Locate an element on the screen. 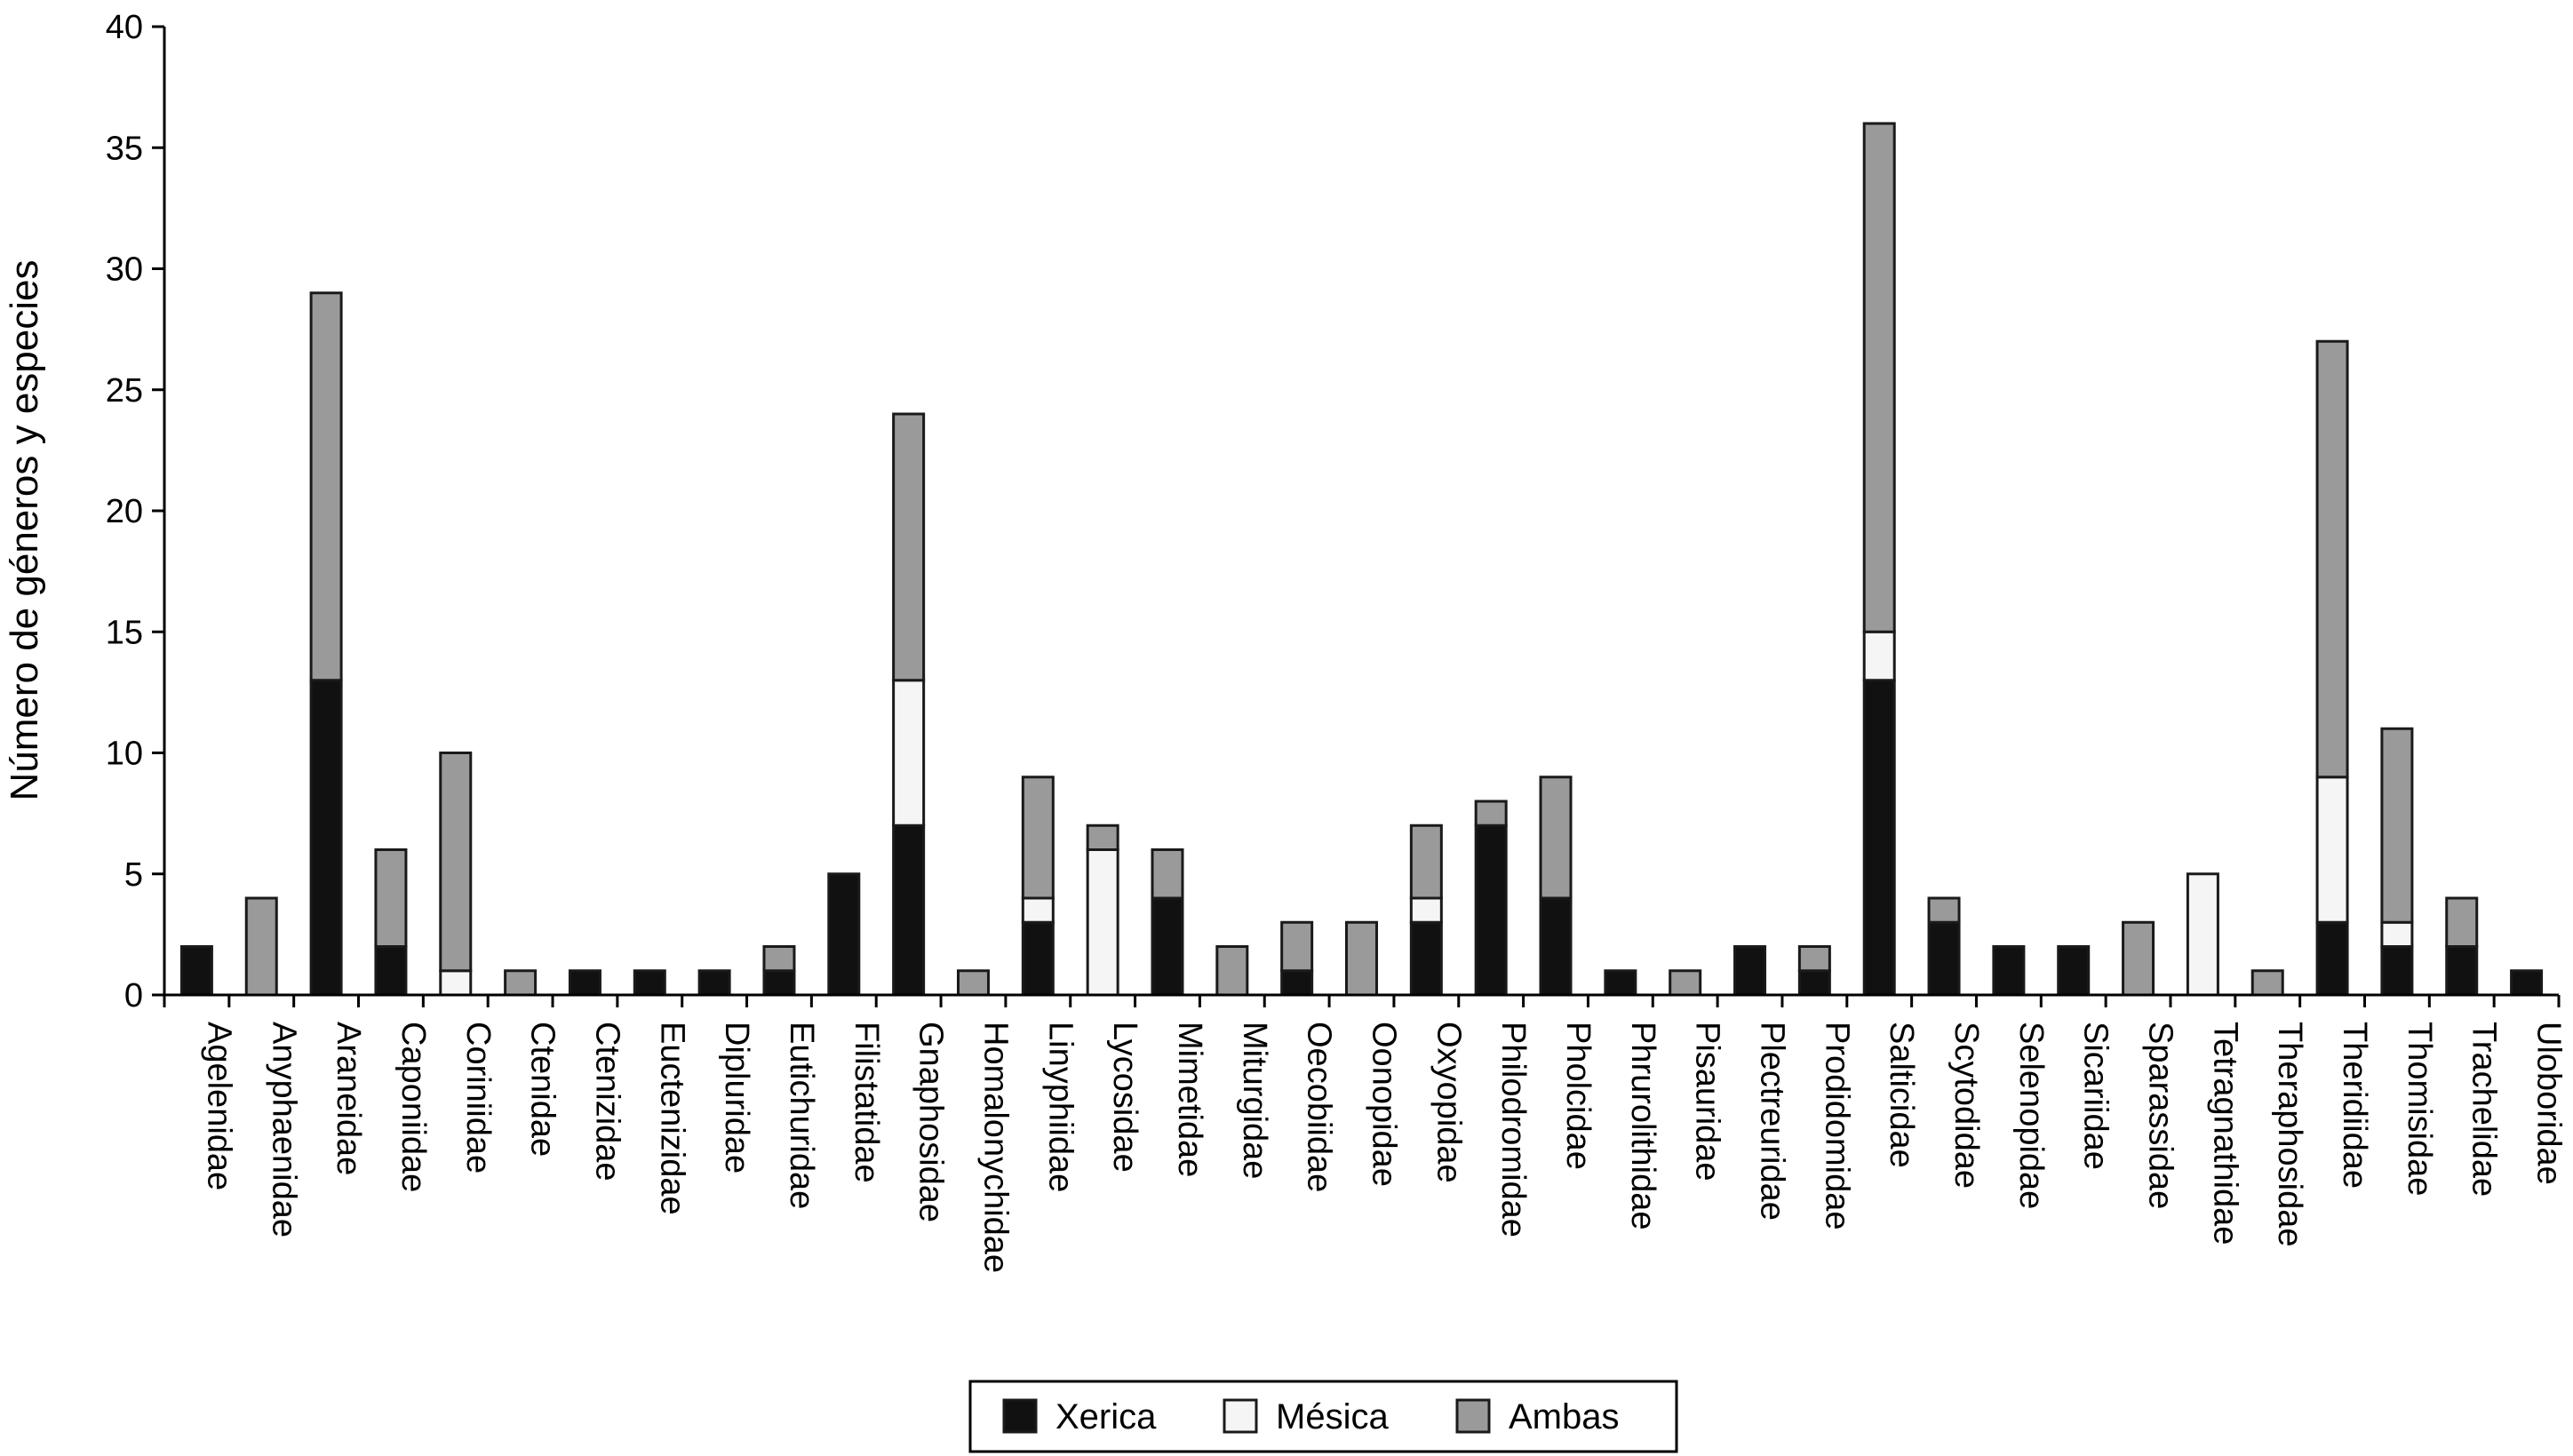  bar-xerica-theridiidae is located at coordinates (2332, 958).